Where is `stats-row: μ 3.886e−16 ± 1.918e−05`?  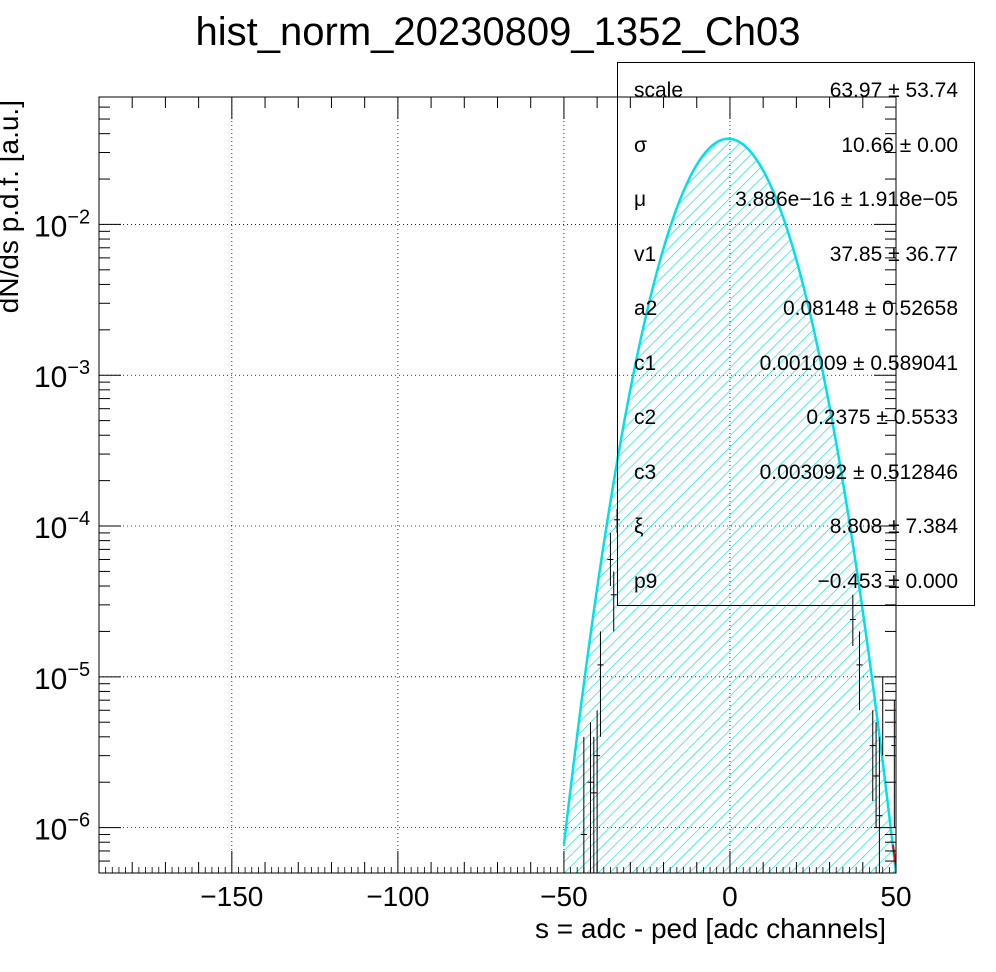
stats-row: μ 3.886e−16 ± 1.918e−05 is located at coordinates (796, 203).